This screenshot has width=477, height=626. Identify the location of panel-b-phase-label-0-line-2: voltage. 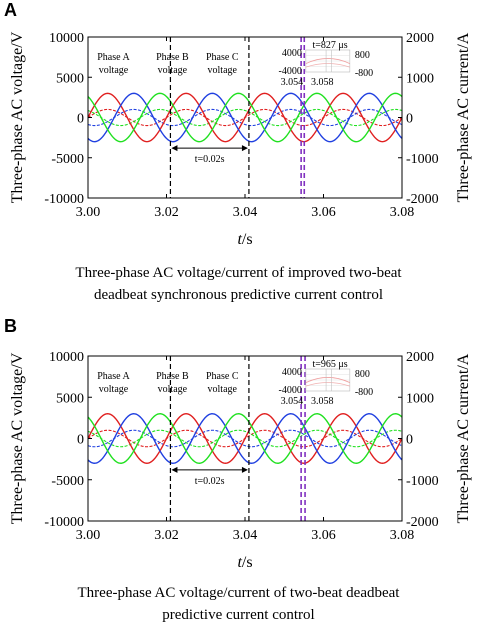
(114, 389).